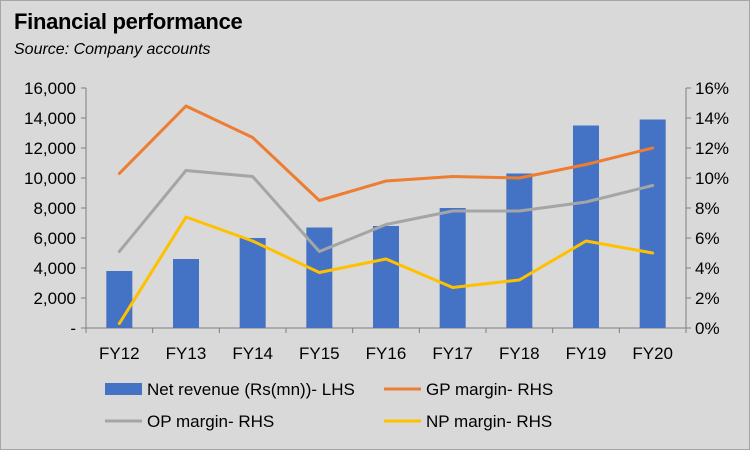  Describe the element at coordinates (652, 353) in the screenshot. I see `x-tick-label: FY20` at that location.